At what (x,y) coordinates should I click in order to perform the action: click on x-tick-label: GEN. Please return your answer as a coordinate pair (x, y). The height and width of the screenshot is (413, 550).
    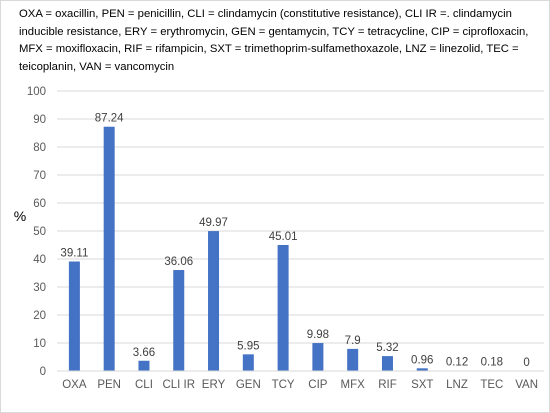
    Looking at the image, I should click on (248, 385).